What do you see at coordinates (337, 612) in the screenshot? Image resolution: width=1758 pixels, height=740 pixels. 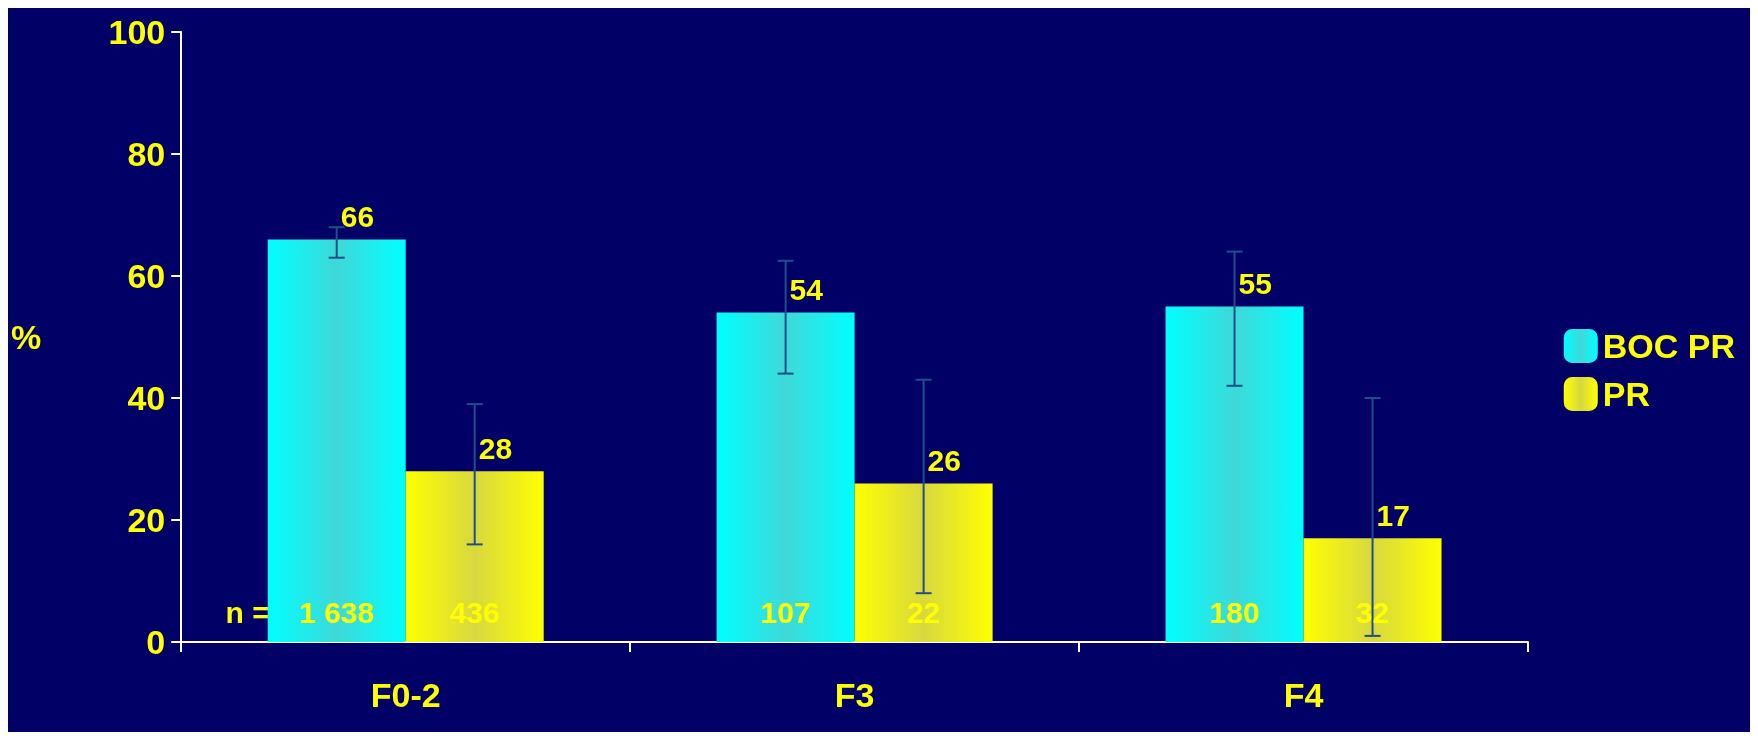 I see `annotation: 1 638` at bounding box center [337, 612].